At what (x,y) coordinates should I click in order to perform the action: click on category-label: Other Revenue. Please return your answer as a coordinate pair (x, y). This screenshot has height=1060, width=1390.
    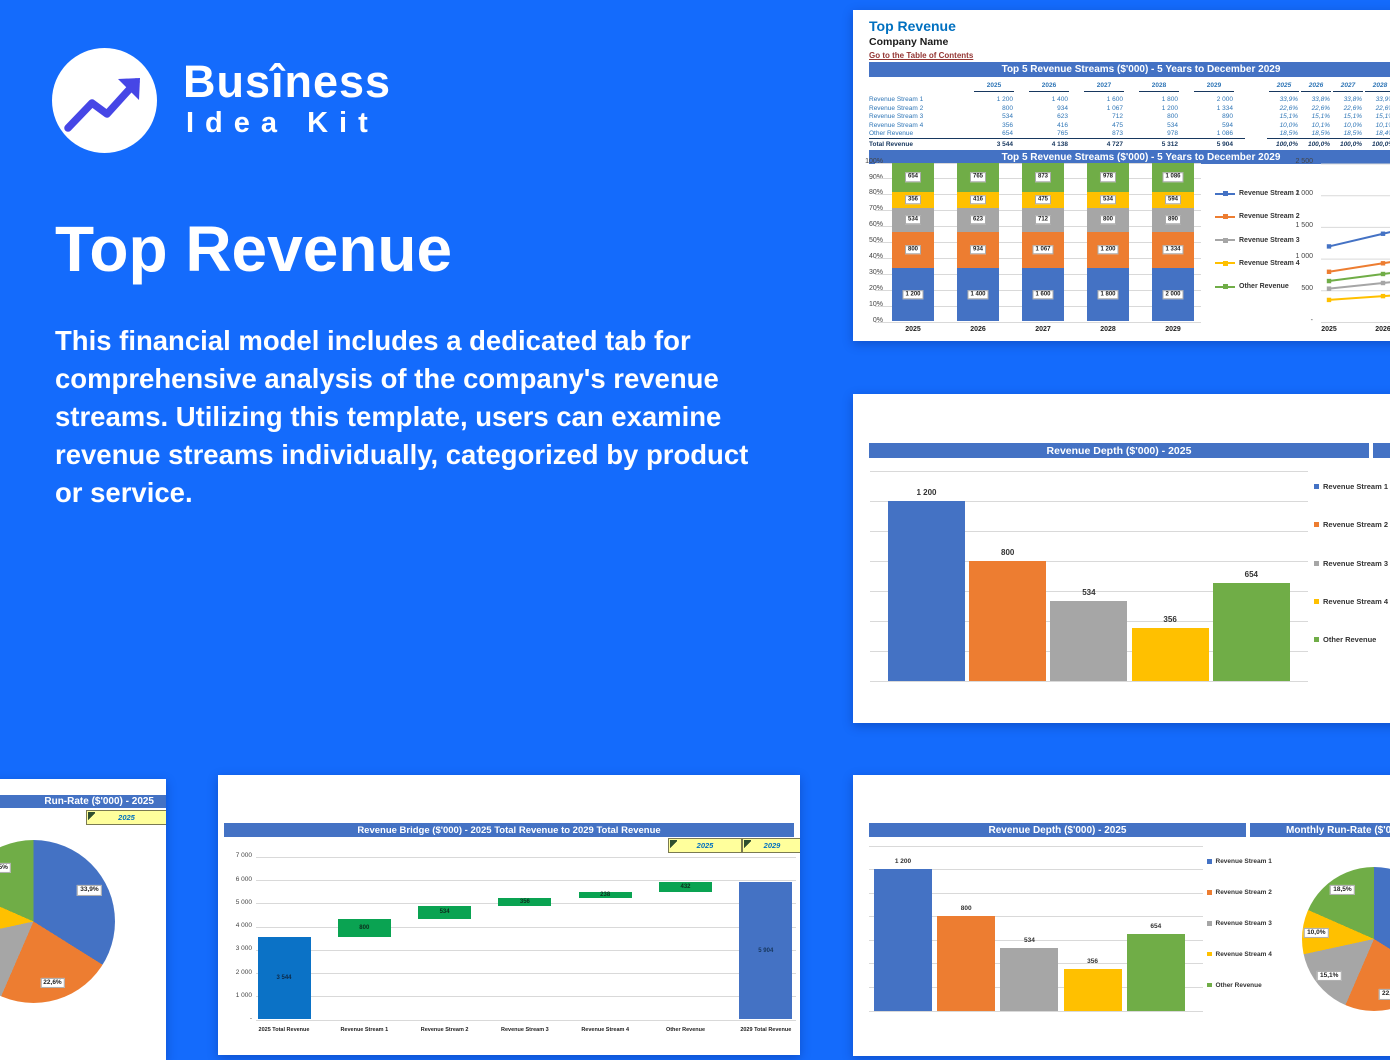
    Looking at the image, I should click on (685, 1030).